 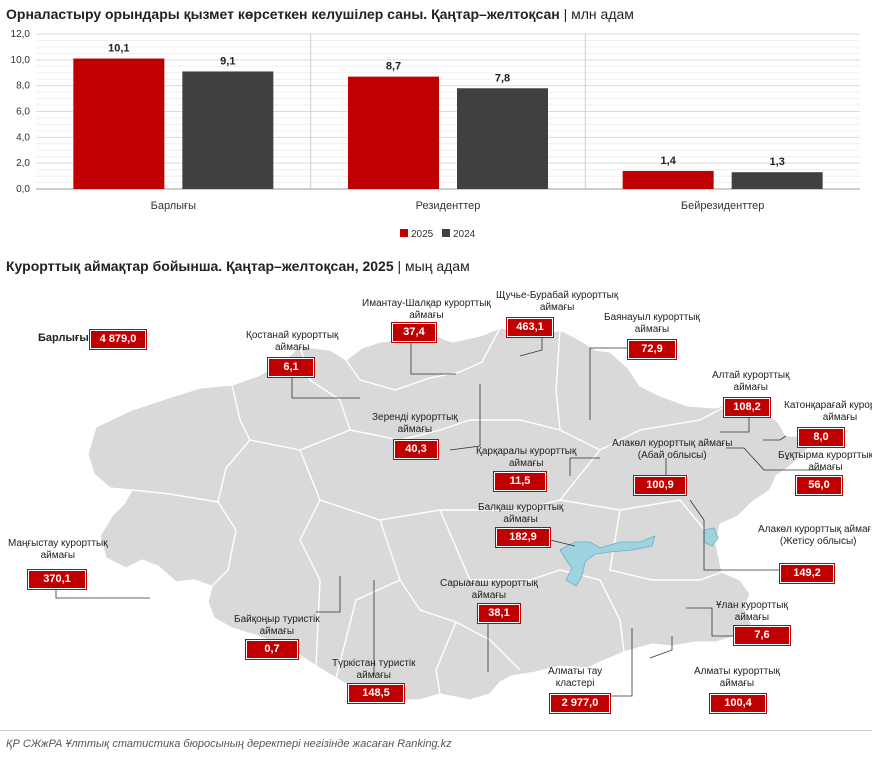 What do you see at coordinates (815, 535) in the screenshot?
I see `region-label: Алакөл курорттық аймағы (Жетісу облысы)` at bounding box center [815, 535].